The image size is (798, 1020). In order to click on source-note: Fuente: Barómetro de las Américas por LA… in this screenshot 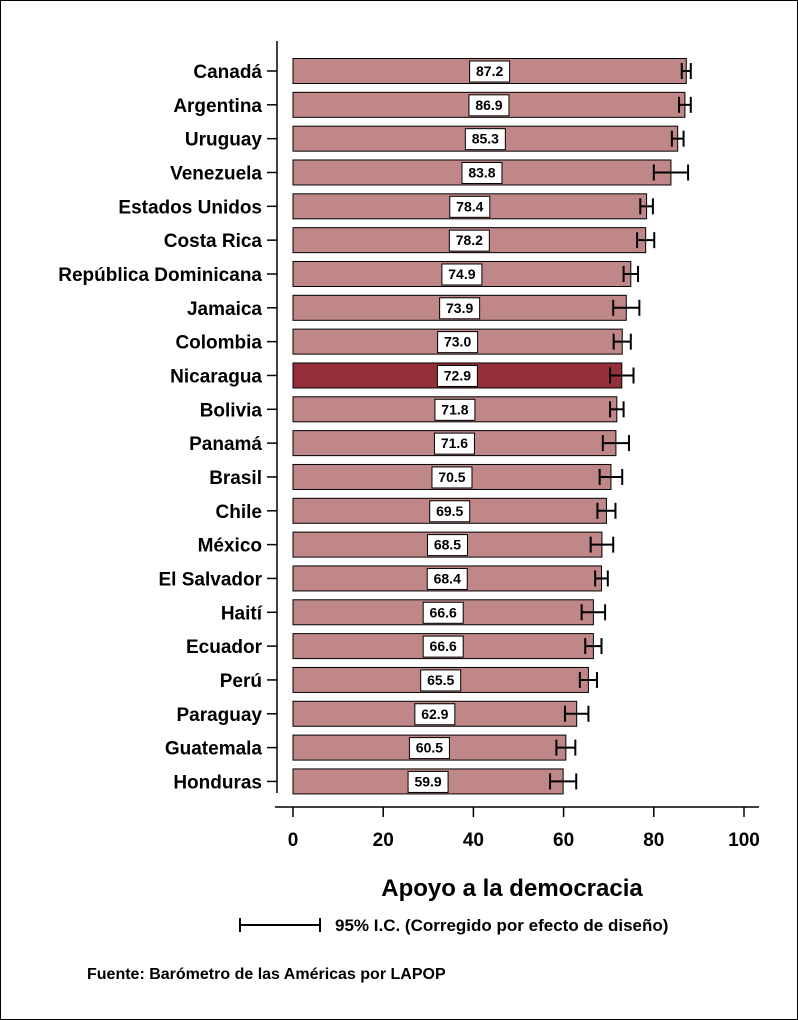, I will do `click(266, 974)`.